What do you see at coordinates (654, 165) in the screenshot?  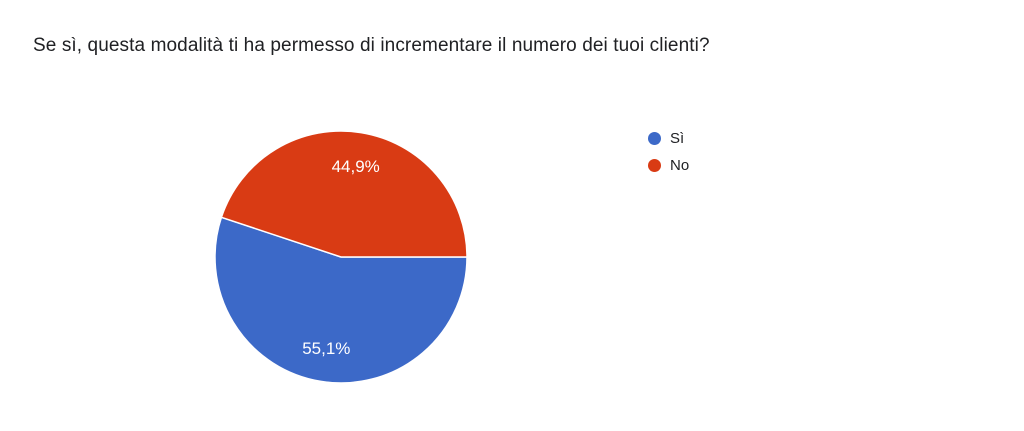 I see `legend-swatch-no-icon` at bounding box center [654, 165].